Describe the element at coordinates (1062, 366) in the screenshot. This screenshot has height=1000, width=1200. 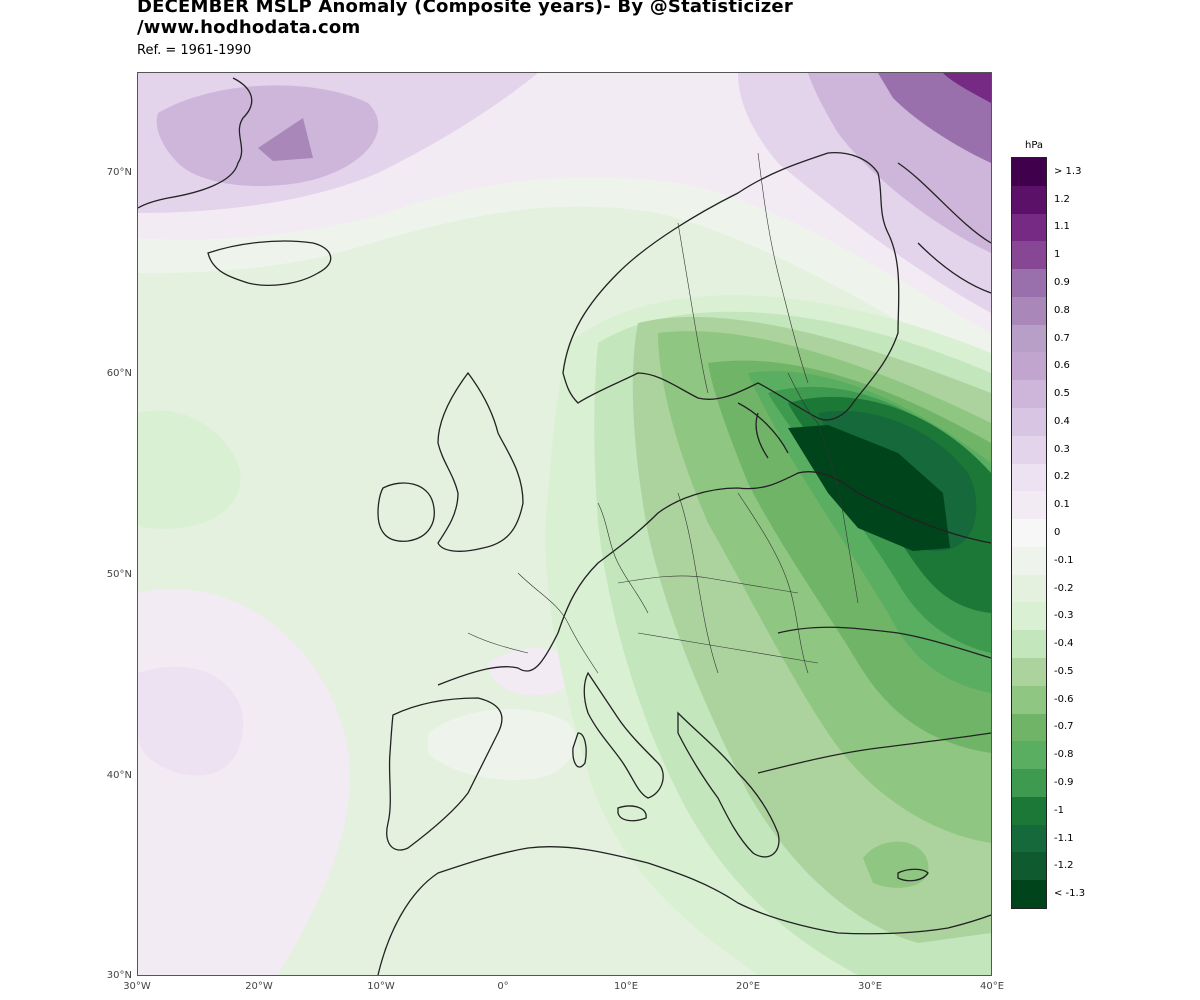
I see `legend-label: 0.6` at that location.